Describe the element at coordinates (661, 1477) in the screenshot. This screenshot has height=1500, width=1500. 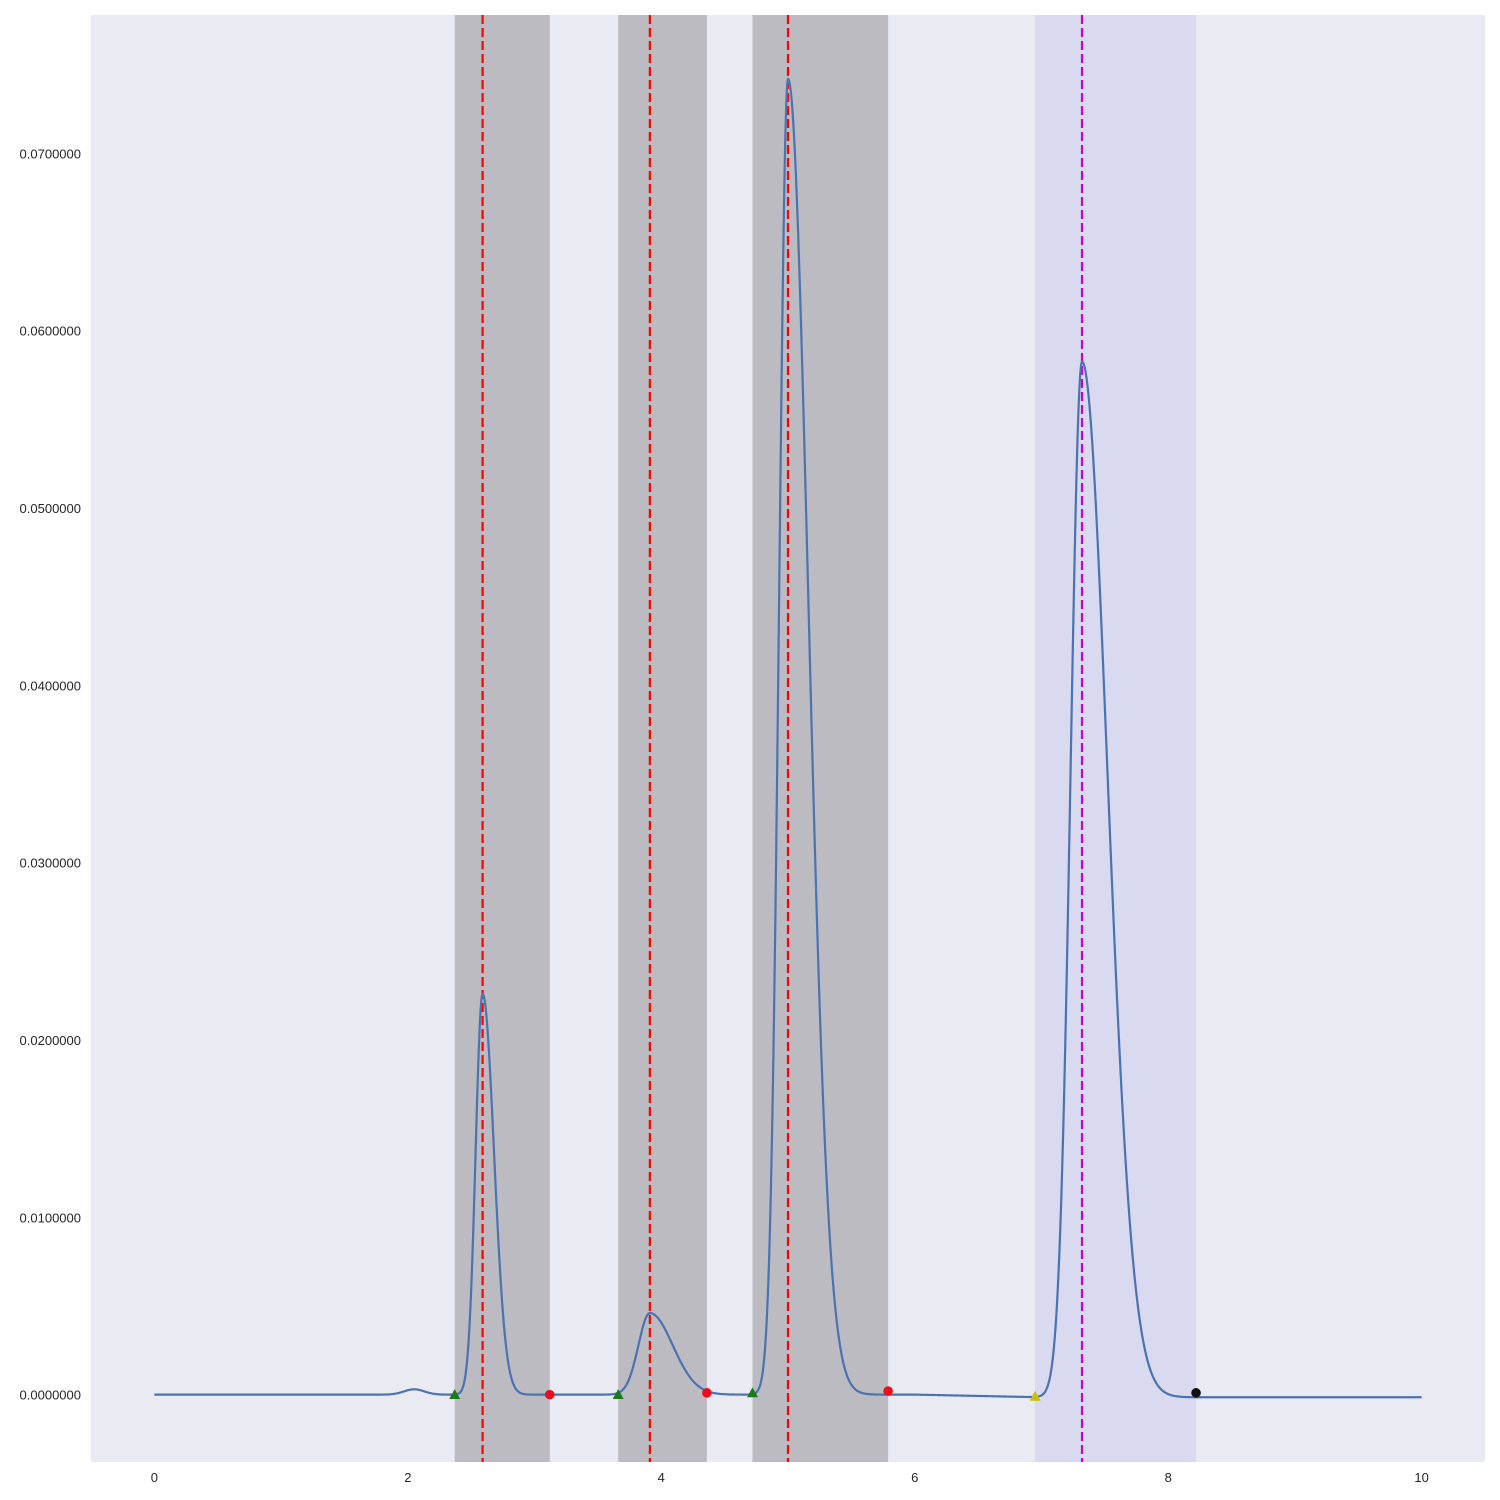
I see `x-tick-label: 4` at that location.